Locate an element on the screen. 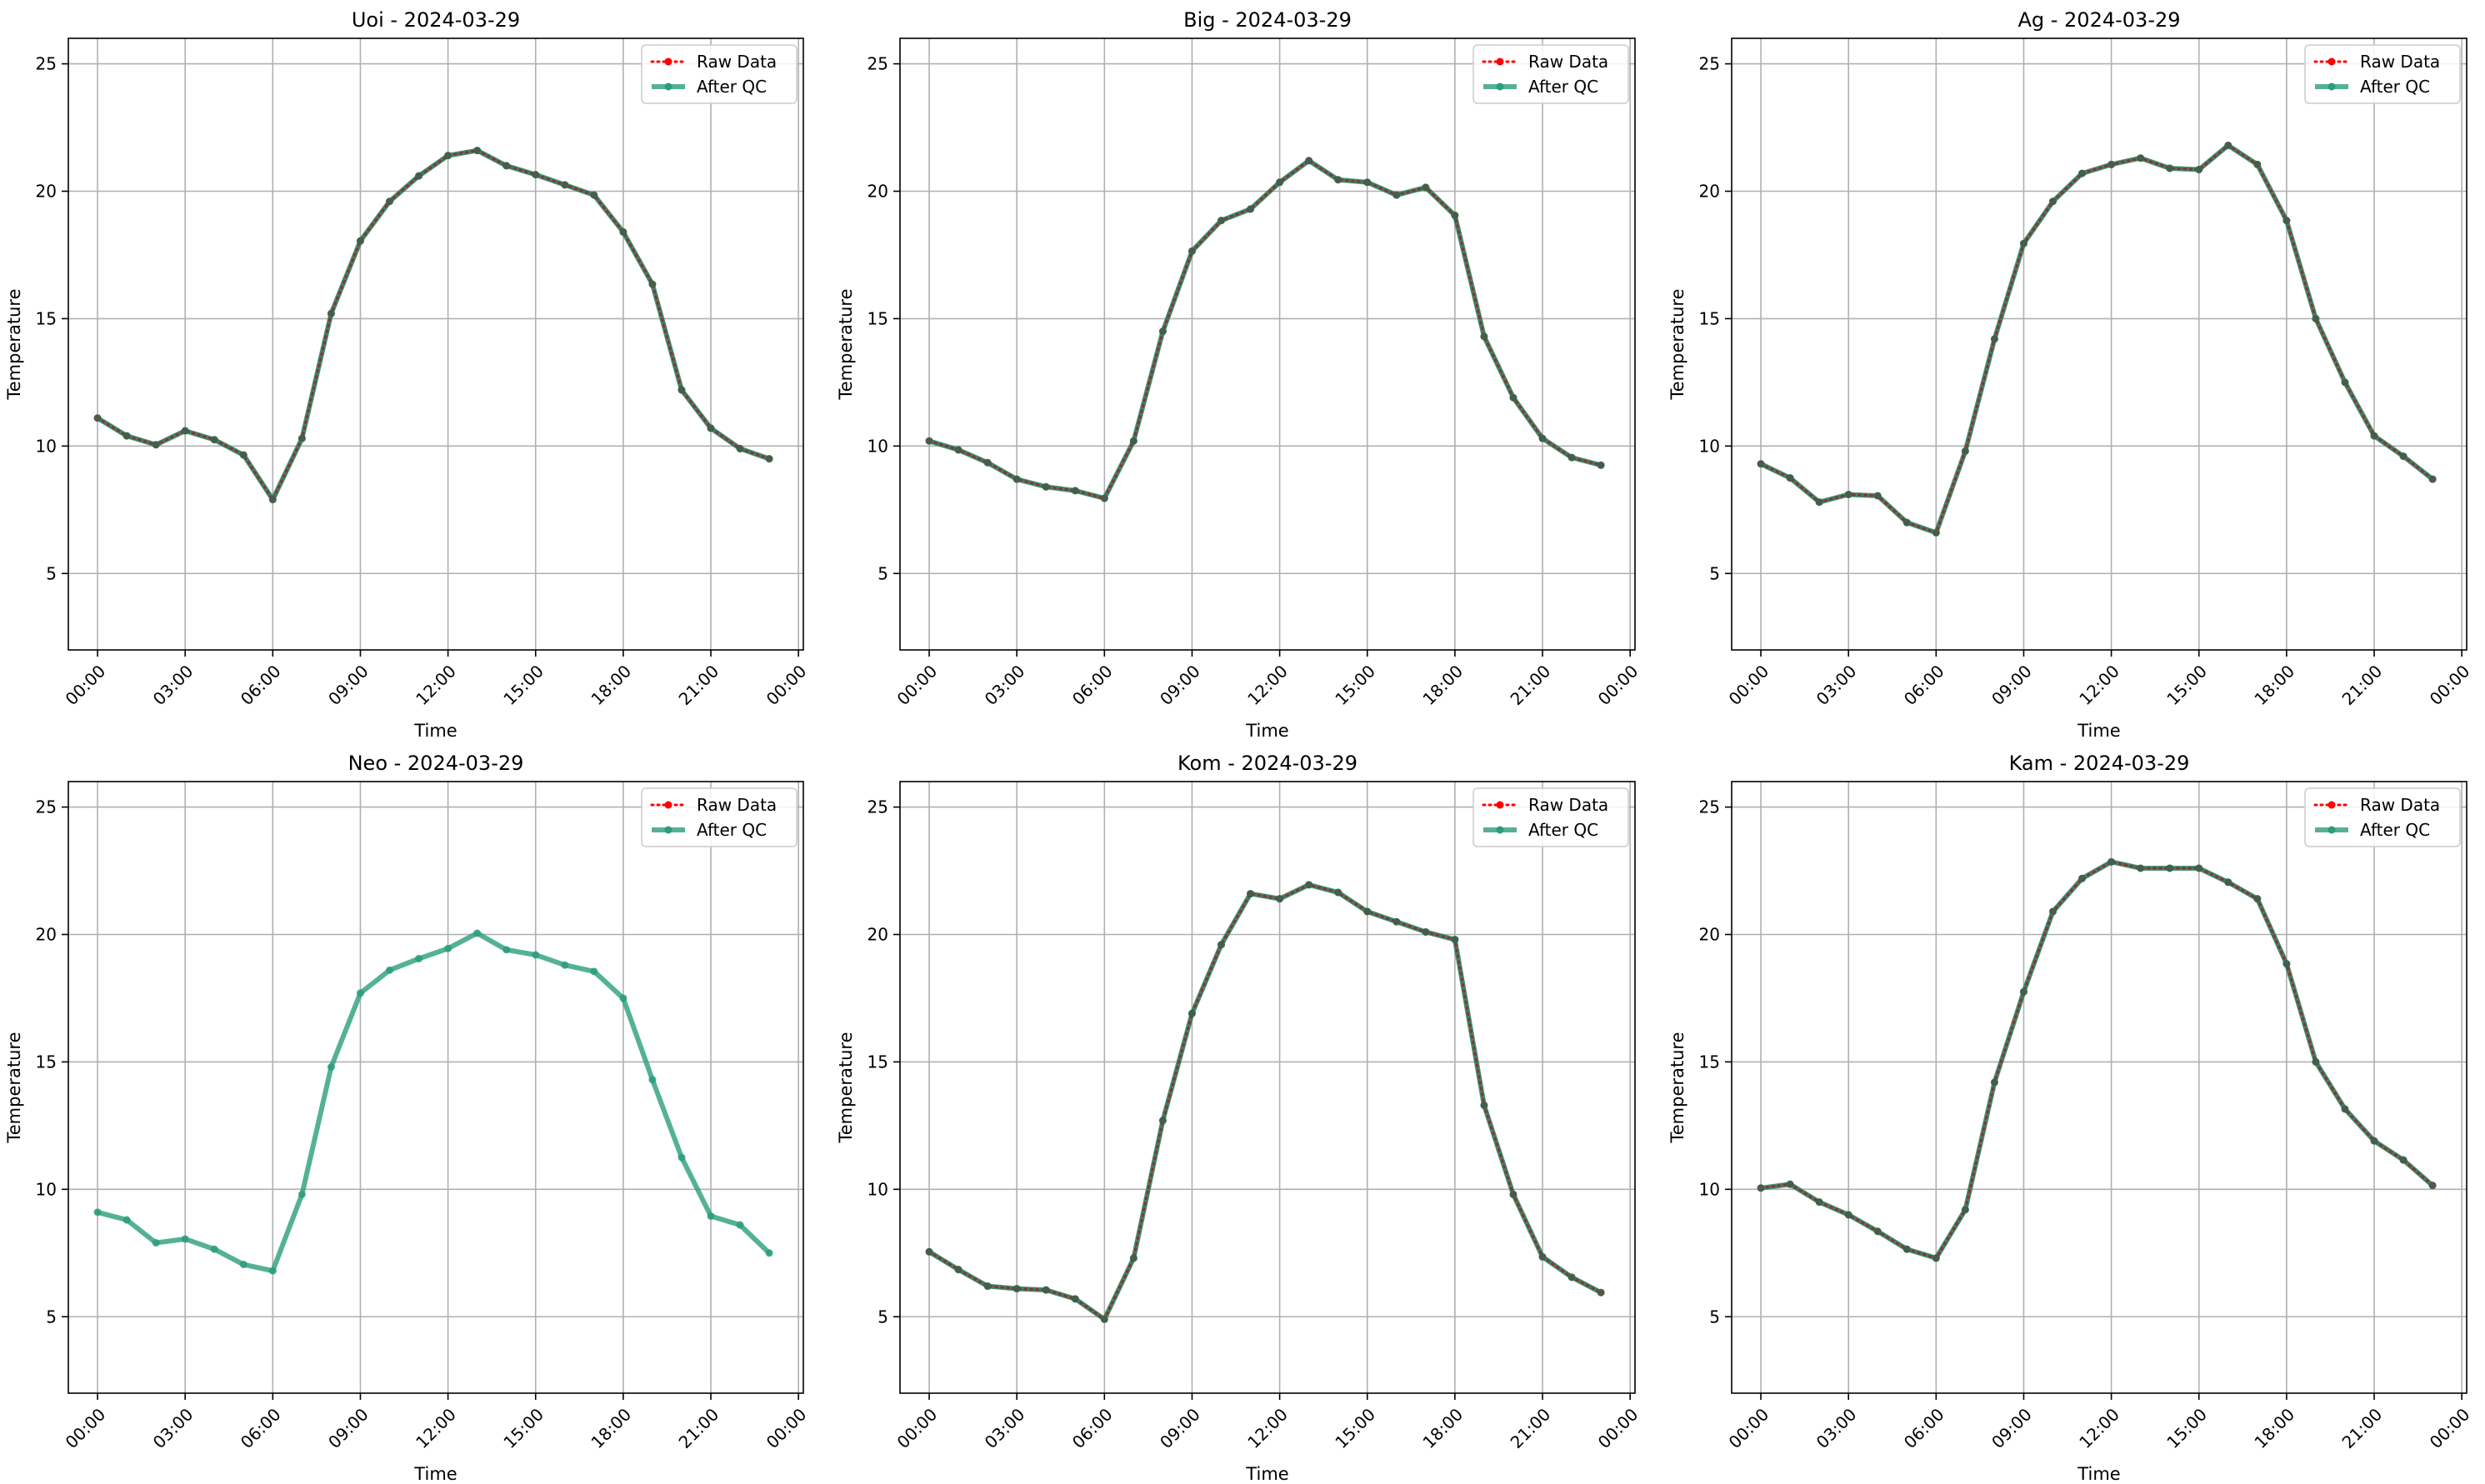 The width and height of the screenshot is (2485, 1484). legend-raw-marker is located at coordinates (2332, 805).